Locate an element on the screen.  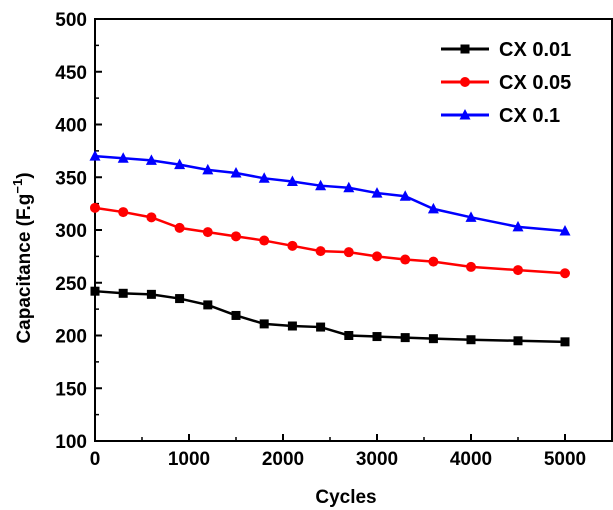
y-axis-title: Capacitance (F.g−1) is located at coordinates (22, 257).